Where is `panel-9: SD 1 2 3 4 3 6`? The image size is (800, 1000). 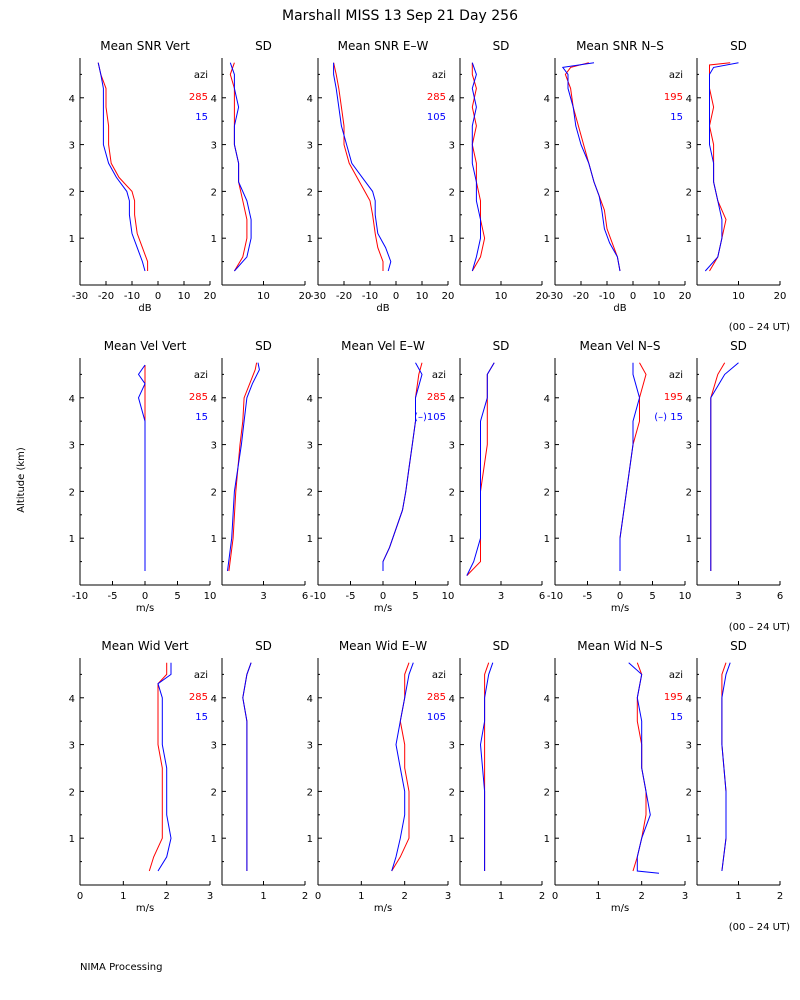
panel-9: SD 1 2 3 4 3 6 is located at coordinates (497, 470).